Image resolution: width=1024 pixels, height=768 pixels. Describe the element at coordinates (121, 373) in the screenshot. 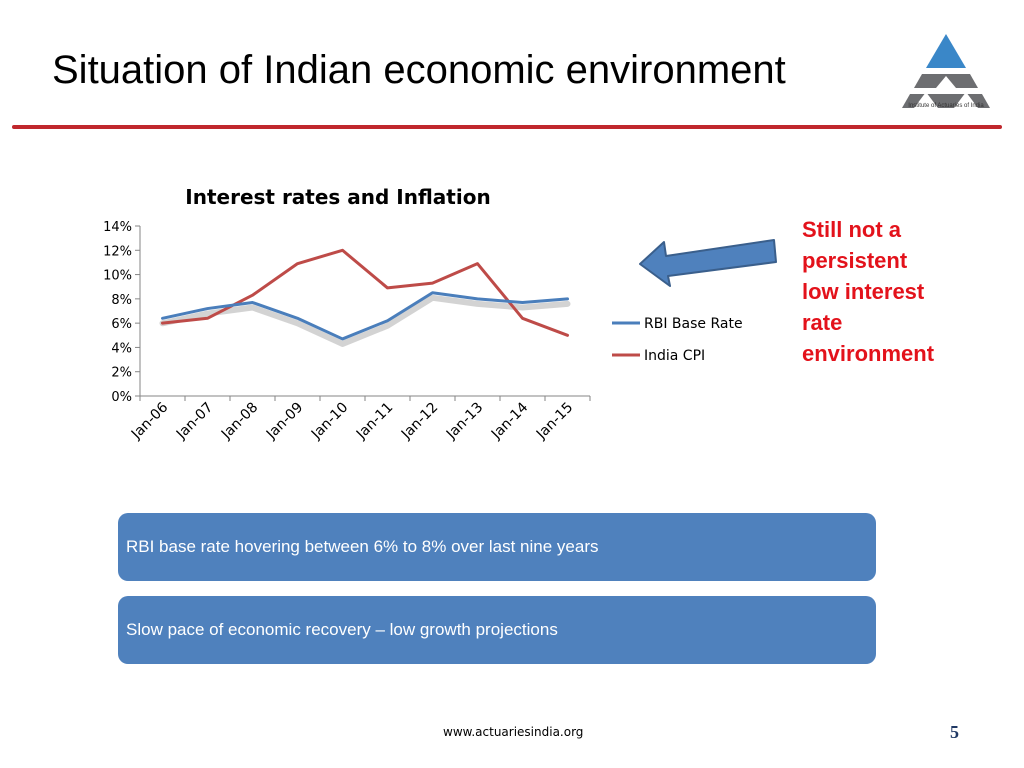

I see `y-tick-label: 2%` at that location.